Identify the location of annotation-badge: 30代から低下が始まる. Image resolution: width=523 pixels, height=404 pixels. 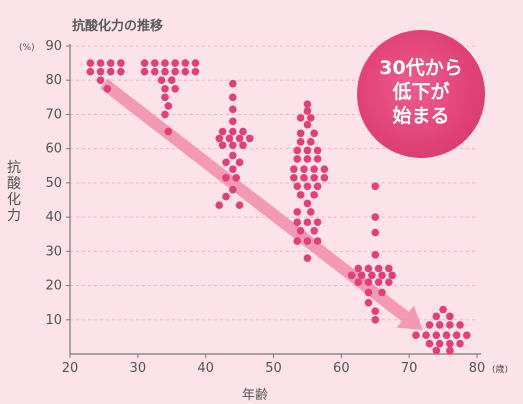
(421, 94).